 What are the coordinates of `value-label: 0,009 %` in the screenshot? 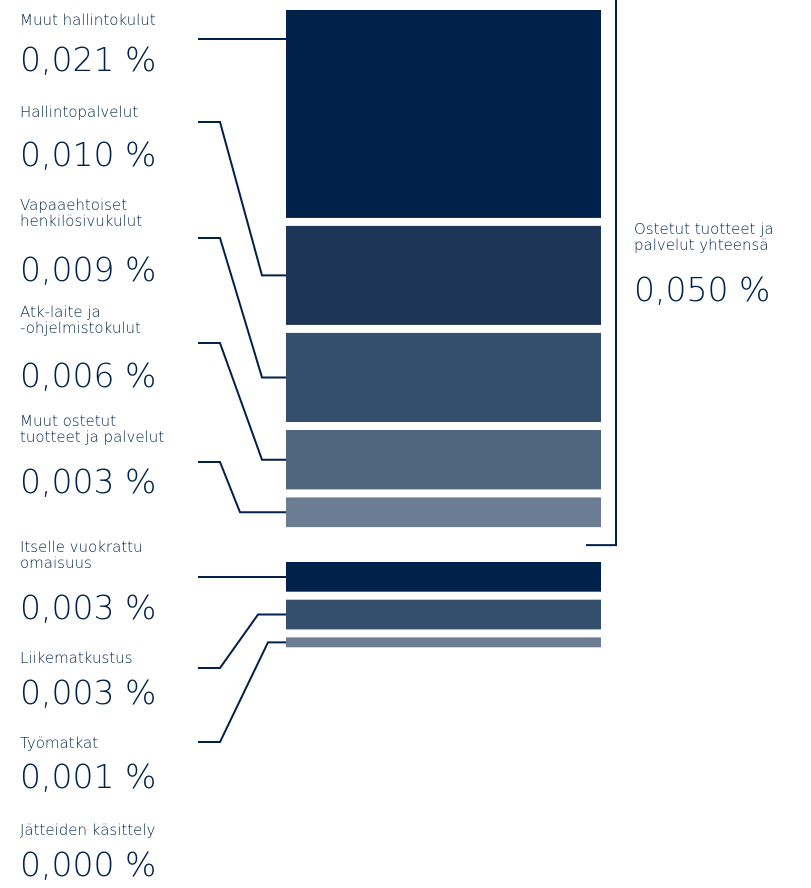 It's located at (88, 269).